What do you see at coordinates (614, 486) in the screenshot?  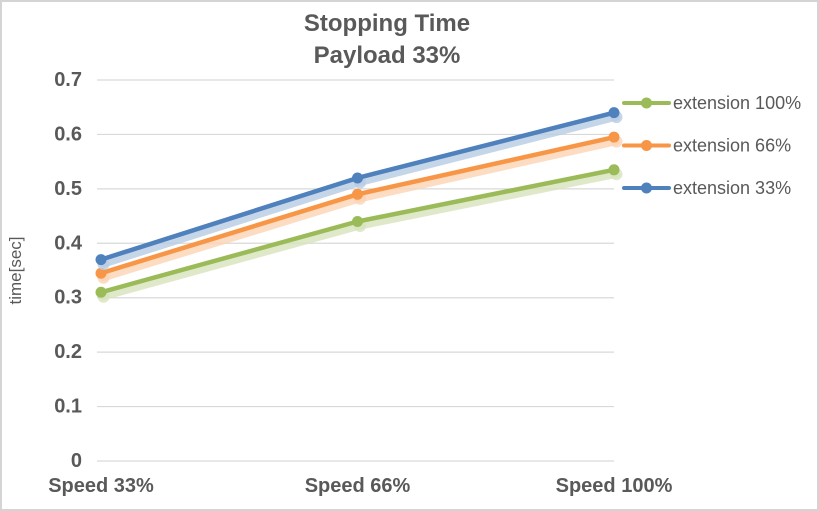 I see `x-axis-label: Speed 100%` at bounding box center [614, 486].